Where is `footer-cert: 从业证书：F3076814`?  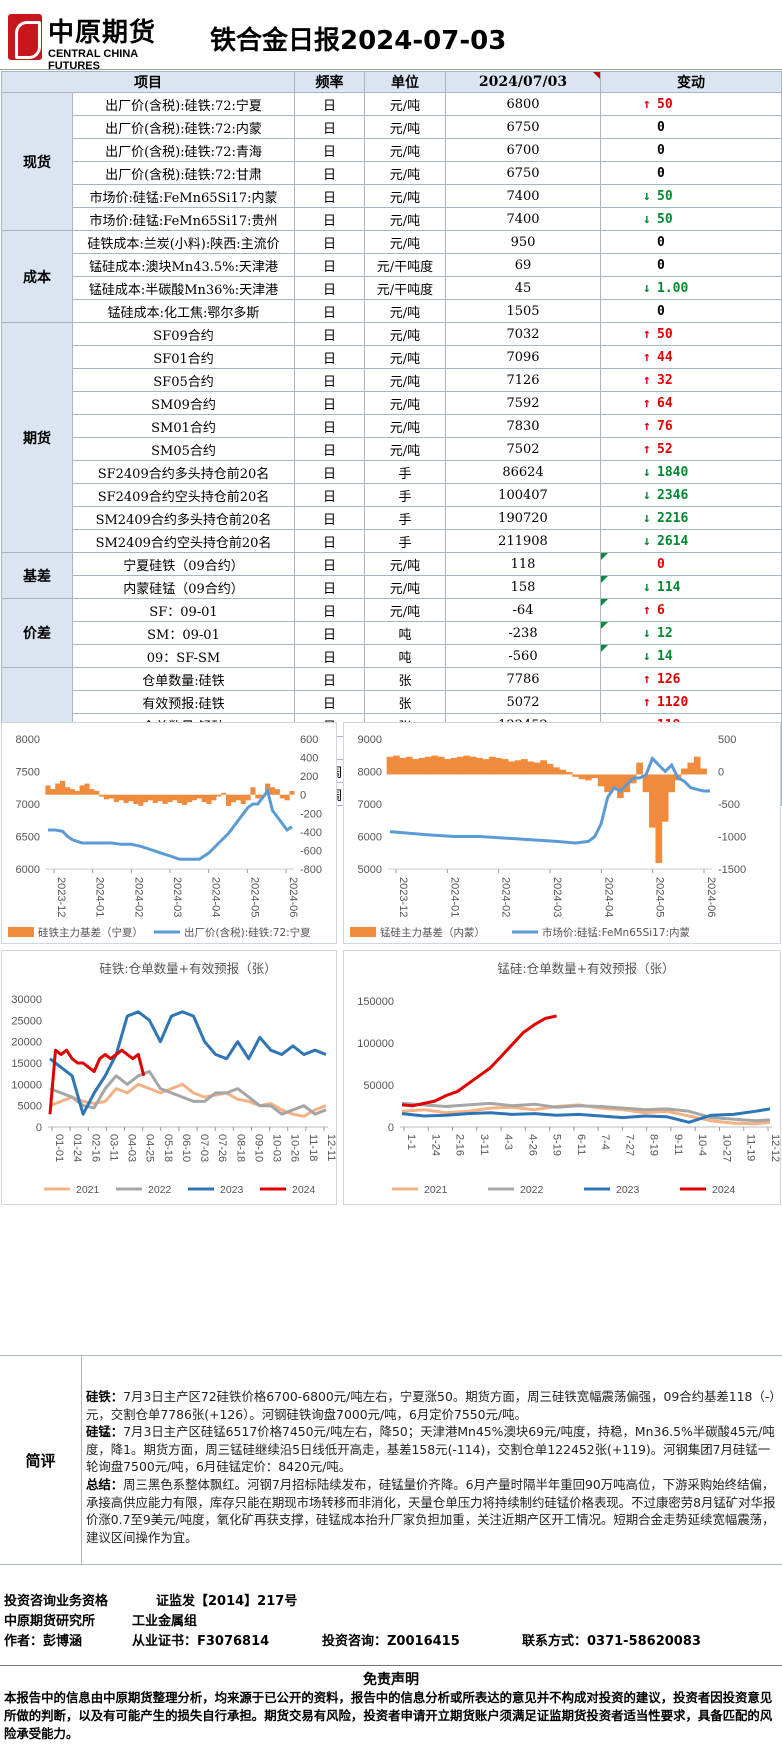 footer-cert: 从业证书：F3076814 is located at coordinates (201, 1641).